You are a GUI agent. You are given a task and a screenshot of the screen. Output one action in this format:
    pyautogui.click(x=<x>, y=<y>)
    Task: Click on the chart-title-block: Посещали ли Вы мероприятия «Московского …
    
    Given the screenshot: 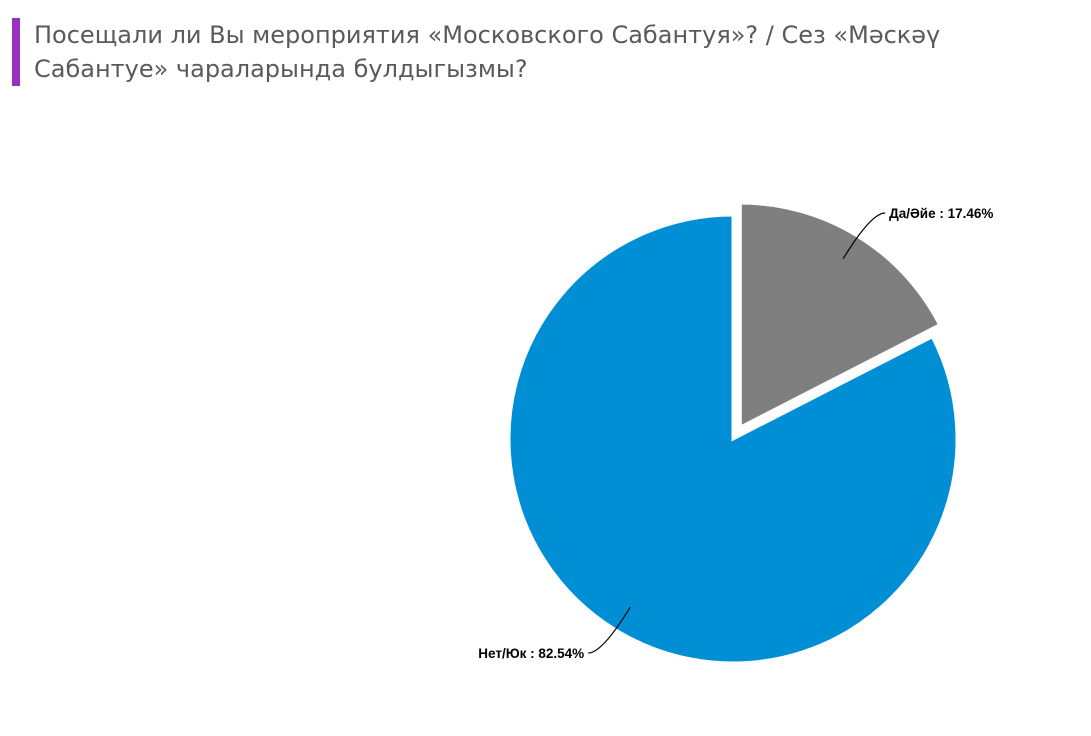 What is the action you would take?
    pyautogui.click(x=542, y=52)
    